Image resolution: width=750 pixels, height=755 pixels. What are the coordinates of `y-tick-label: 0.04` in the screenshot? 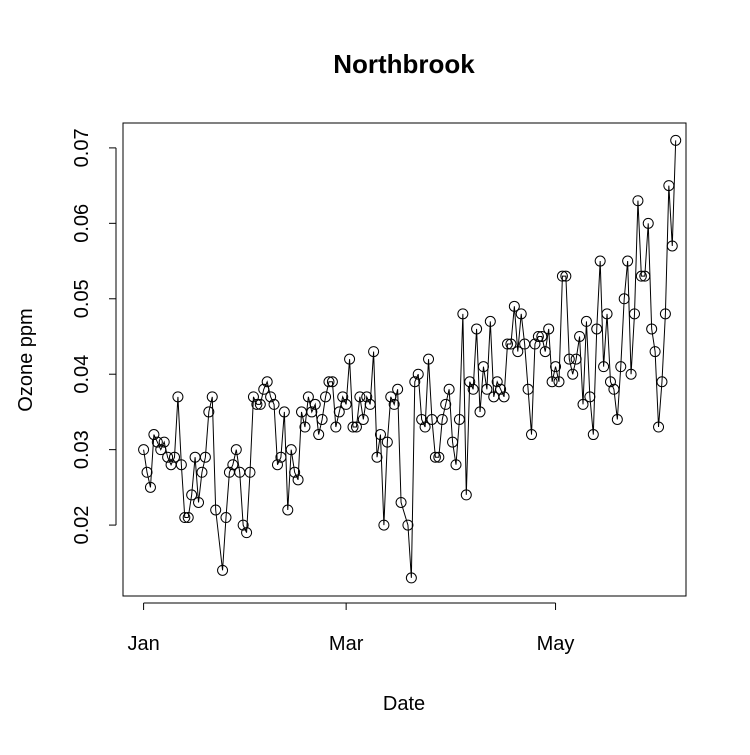 It's located at (82, 374).